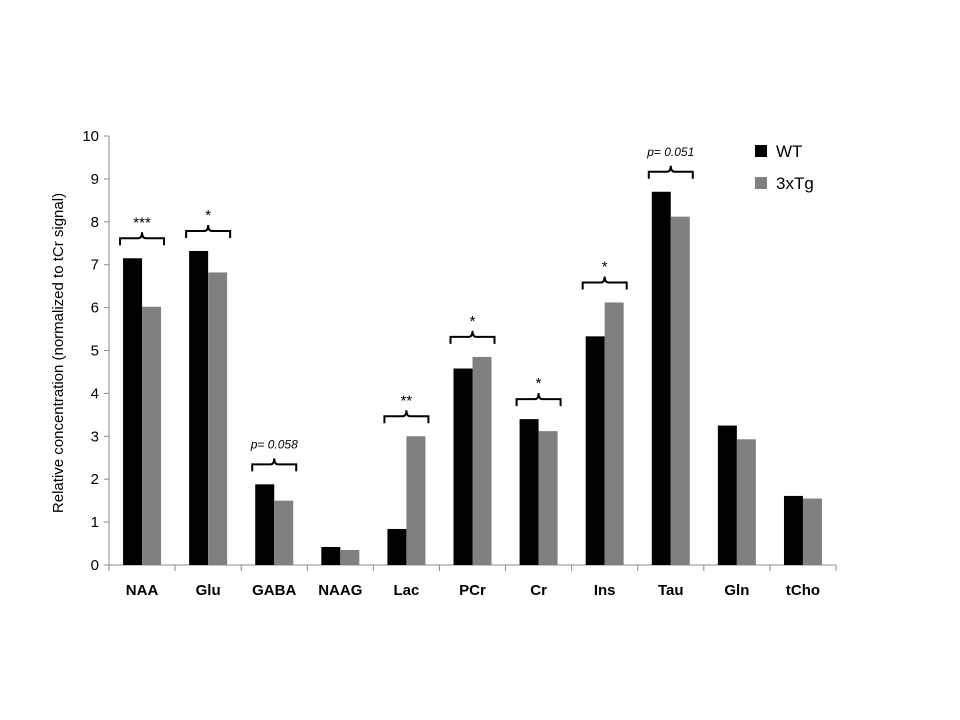  I want to click on y-tick-label: 0, so click(95, 565).